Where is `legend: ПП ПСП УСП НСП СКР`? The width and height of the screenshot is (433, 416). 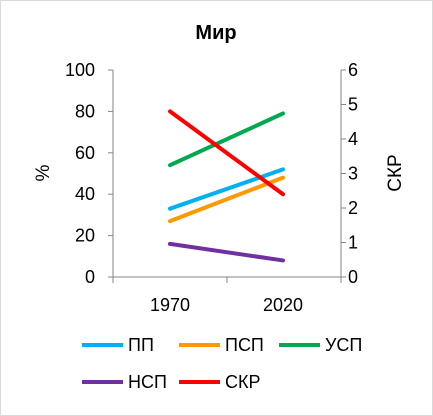
legend: ПП ПСП УСП НСП СКР is located at coordinates (222, 363).